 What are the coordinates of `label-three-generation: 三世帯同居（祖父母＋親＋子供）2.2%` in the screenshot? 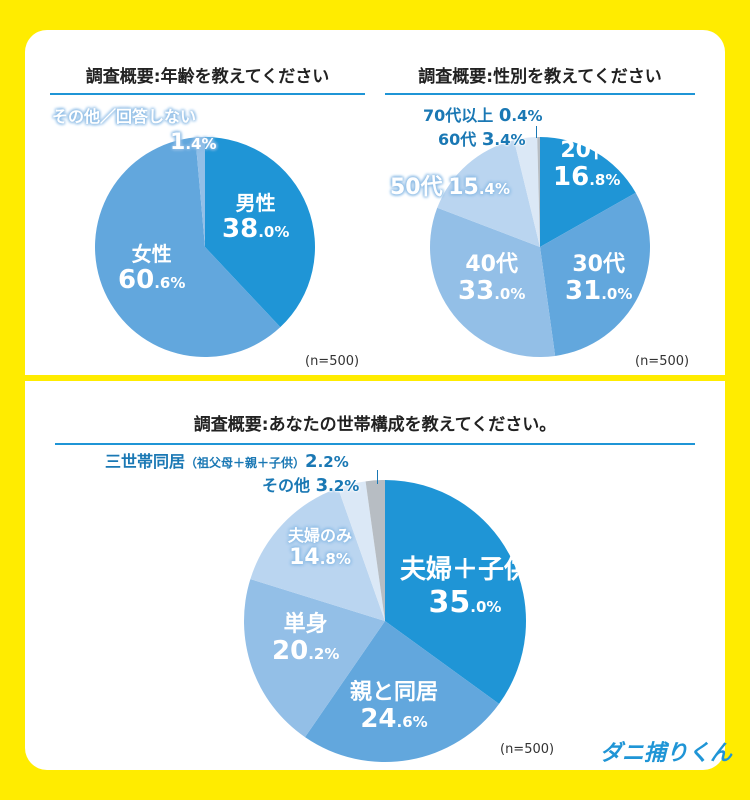 It's located at (227, 461).